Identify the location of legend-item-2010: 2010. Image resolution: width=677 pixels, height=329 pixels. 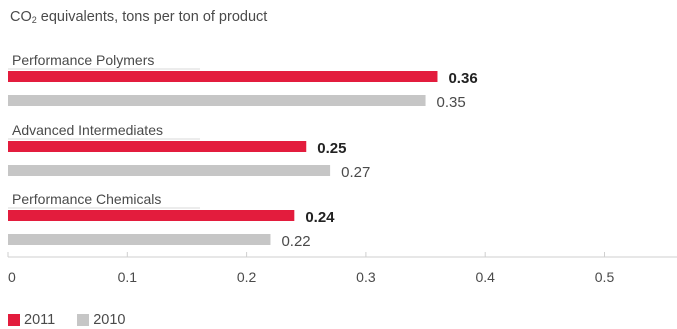
(101, 320).